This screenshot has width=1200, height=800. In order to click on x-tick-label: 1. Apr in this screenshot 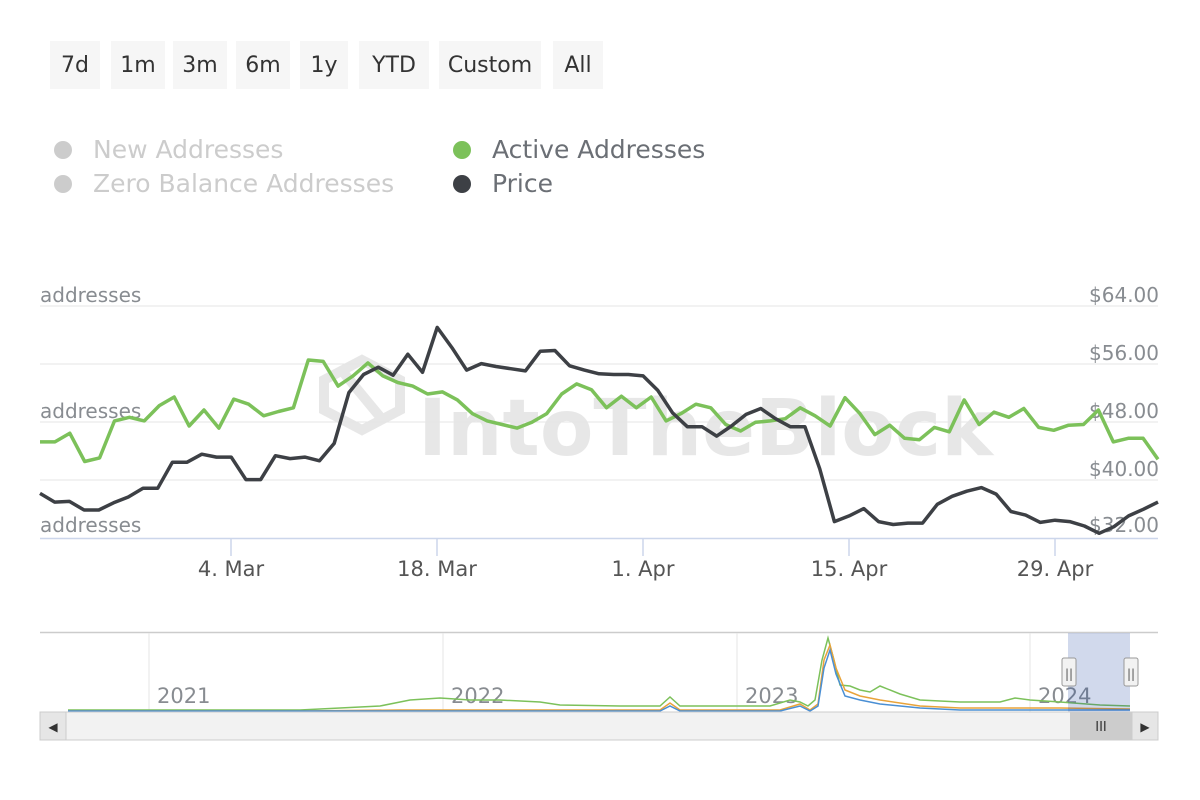, I will do `click(642, 569)`.